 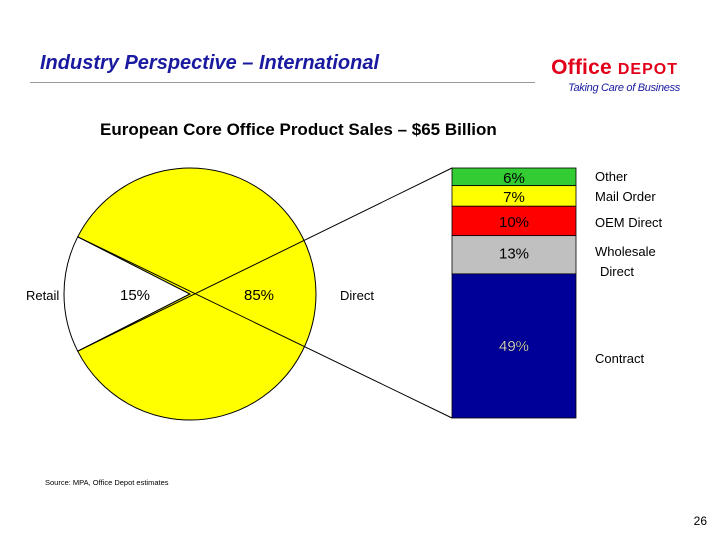 What do you see at coordinates (209, 63) in the screenshot?
I see `slide-title: Industry Perspective – International` at bounding box center [209, 63].